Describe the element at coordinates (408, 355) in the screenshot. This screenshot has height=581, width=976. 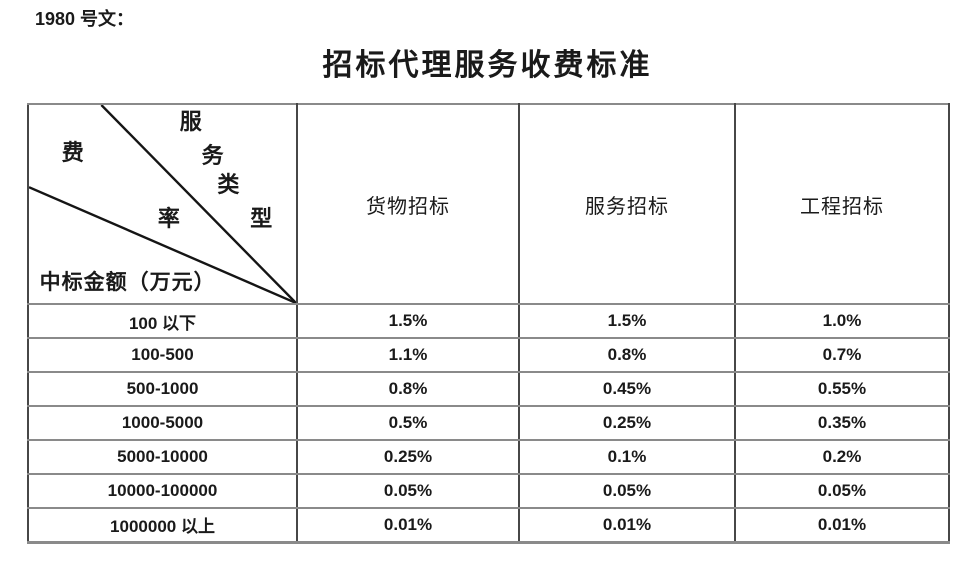
I see `rate-cell: 1.1%` at that location.